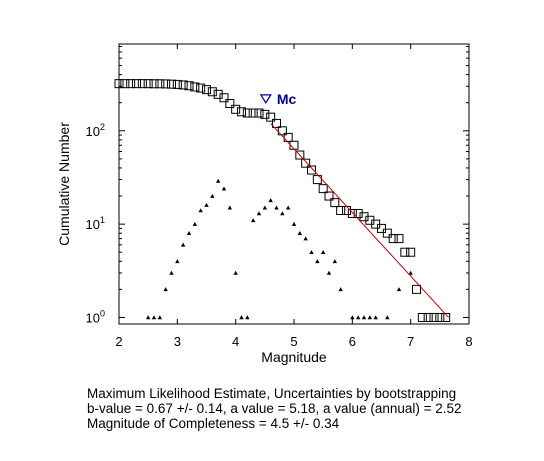 Image resolution: width=544 pixels, height=461 pixels. Describe the element at coordinates (293, 341) in the screenshot. I see `x-tick-labels: 2 3 4 5 6 7 8` at that location.